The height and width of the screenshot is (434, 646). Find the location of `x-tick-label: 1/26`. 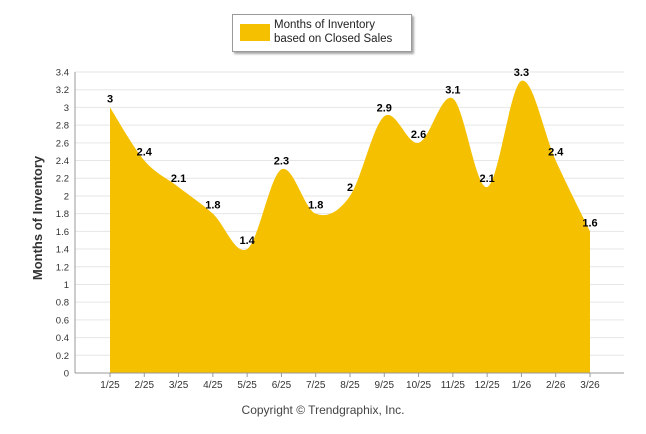

x-tick-label: 1/26 is located at coordinates (522, 385).